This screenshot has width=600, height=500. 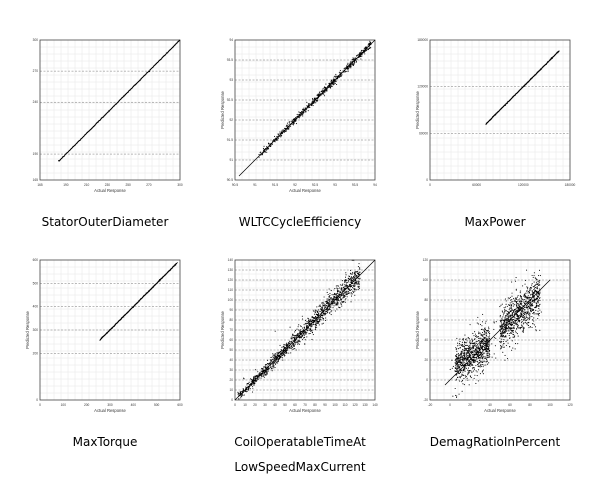 What do you see at coordinates (231, 380) in the screenshot?
I see `y-tick-label: 20` at bounding box center [231, 380].